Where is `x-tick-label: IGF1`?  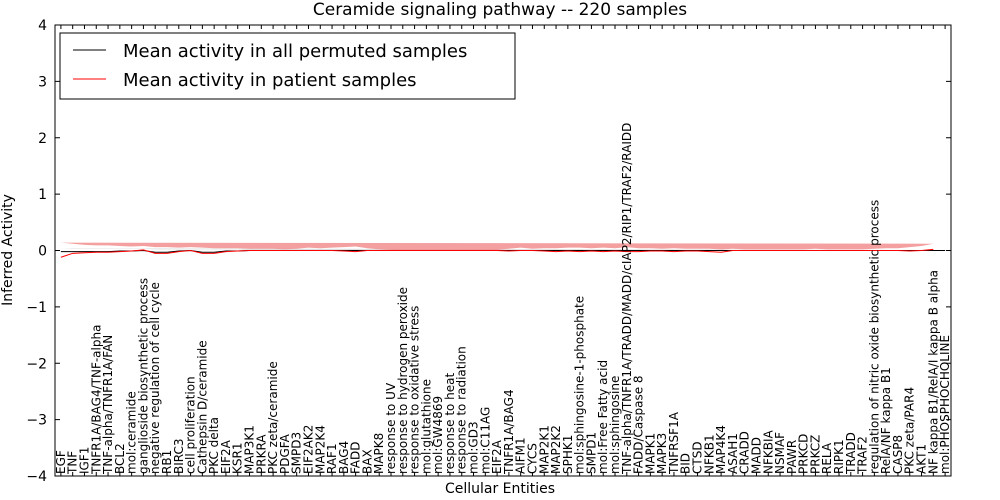 x-tick-label: IGF1 is located at coordinates (84, 460).